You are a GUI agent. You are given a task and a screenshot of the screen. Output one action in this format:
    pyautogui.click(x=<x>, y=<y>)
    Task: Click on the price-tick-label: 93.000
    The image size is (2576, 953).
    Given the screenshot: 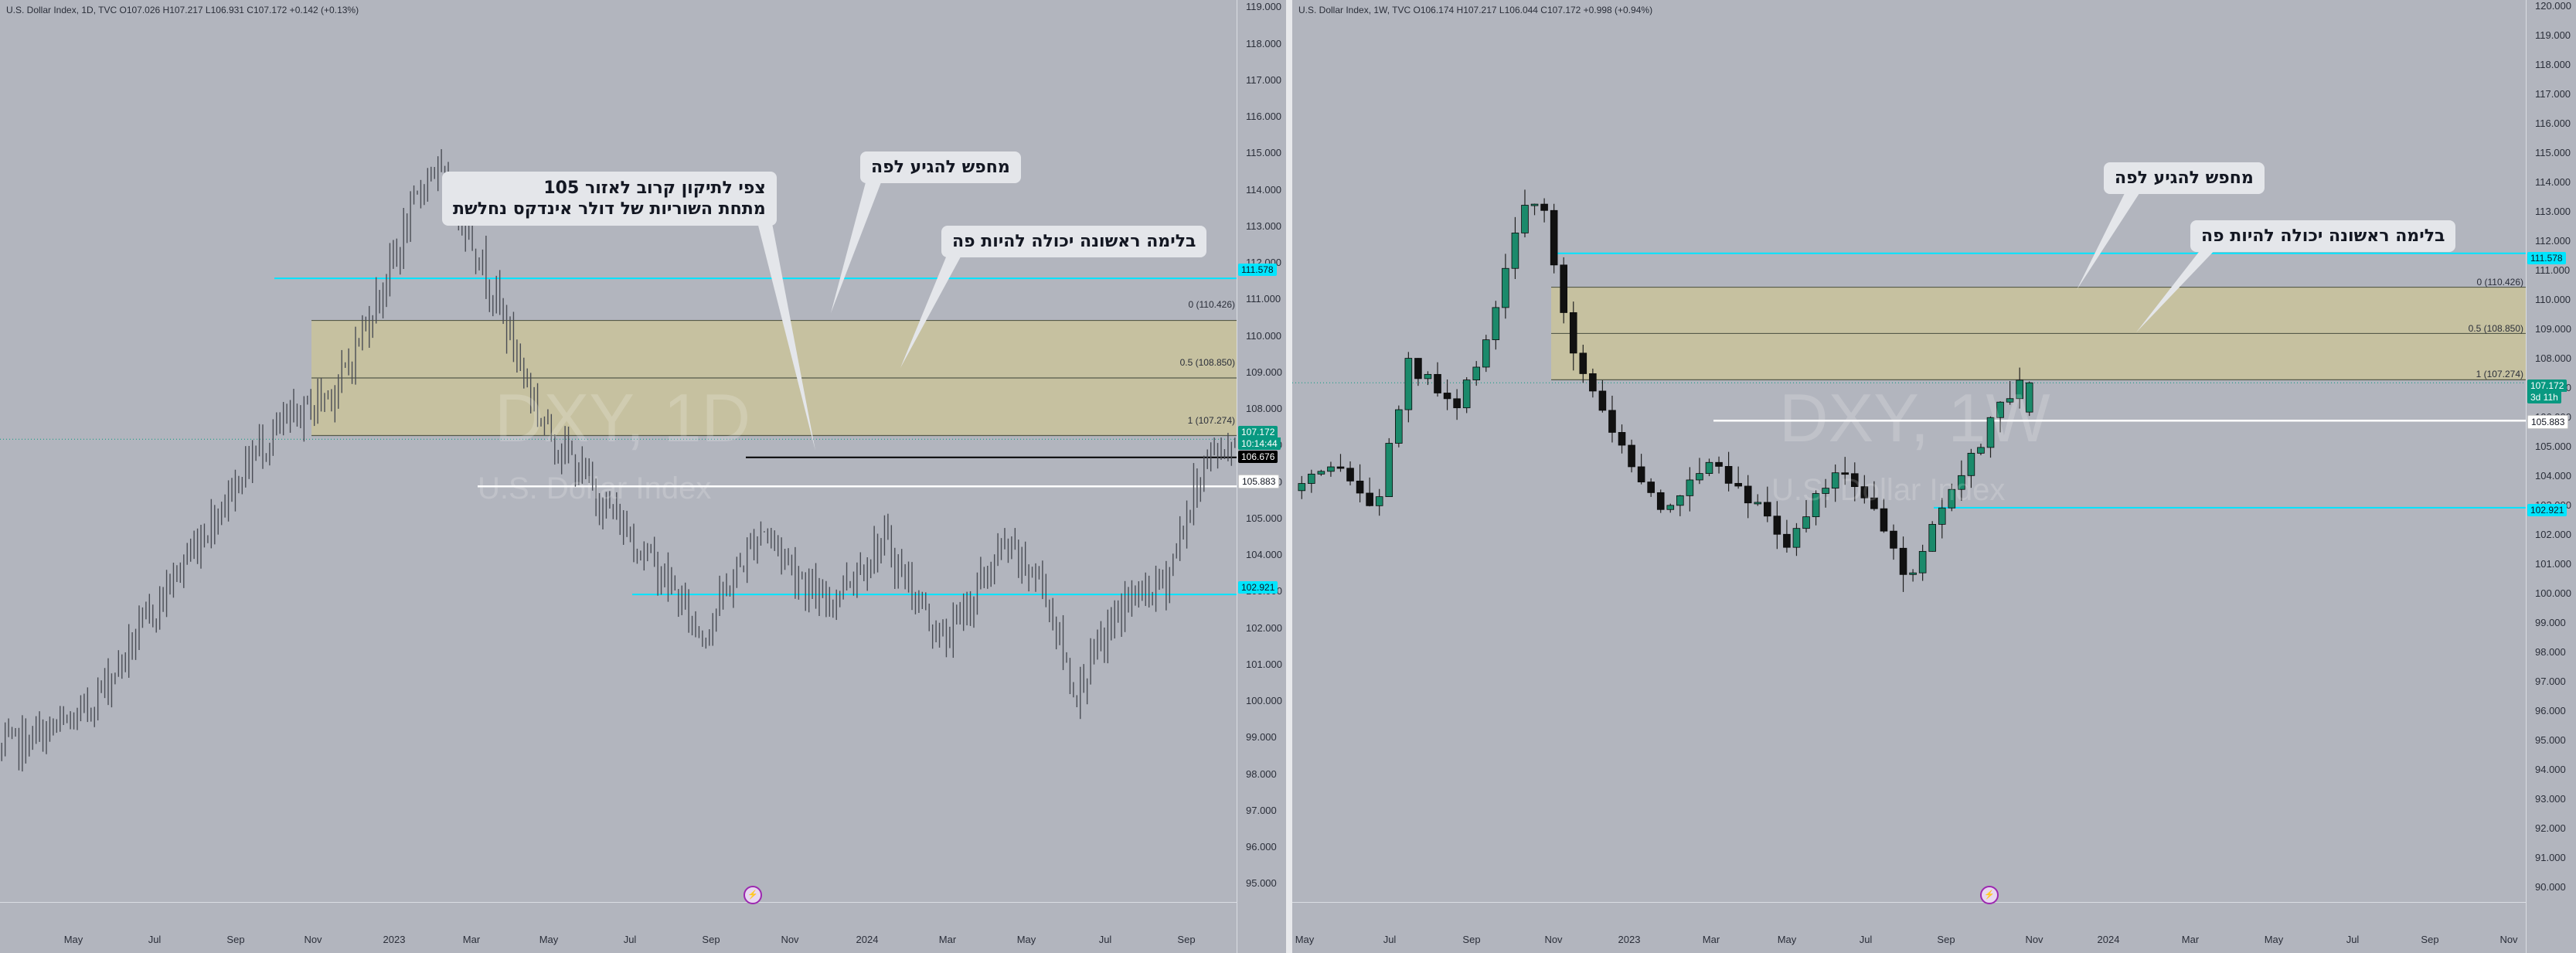 What is the action you would take?
    pyautogui.click(x=2550, y=799)
    